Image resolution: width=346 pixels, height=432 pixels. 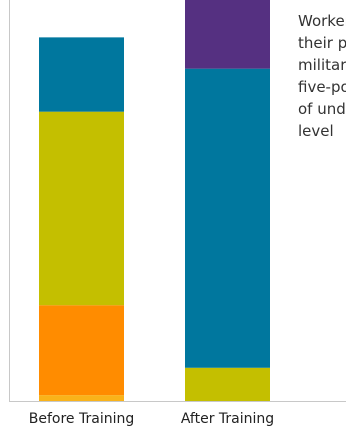 I want to click on caption-line-3: military skills using a, so click(x=322, y=65).